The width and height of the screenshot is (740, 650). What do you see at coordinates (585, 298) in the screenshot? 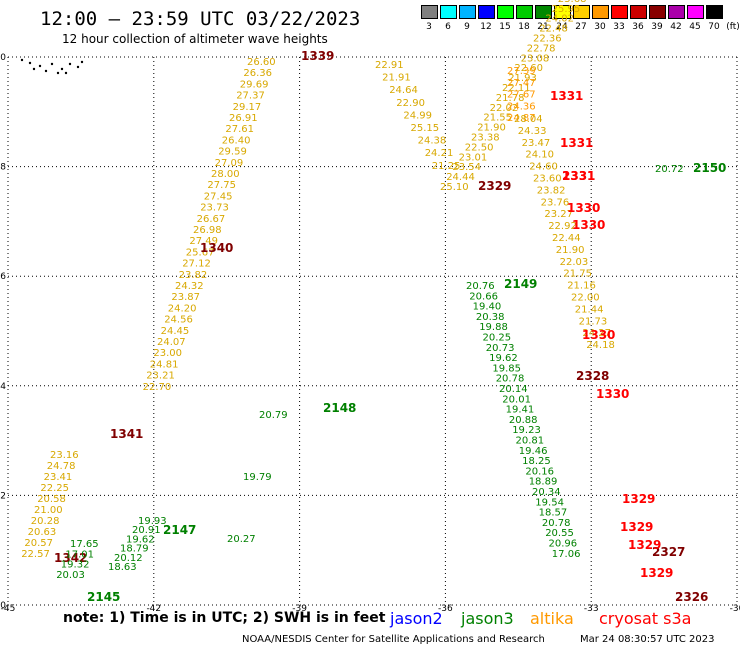
I see `swh-label: 22.00` at bounding box center [585, 298].